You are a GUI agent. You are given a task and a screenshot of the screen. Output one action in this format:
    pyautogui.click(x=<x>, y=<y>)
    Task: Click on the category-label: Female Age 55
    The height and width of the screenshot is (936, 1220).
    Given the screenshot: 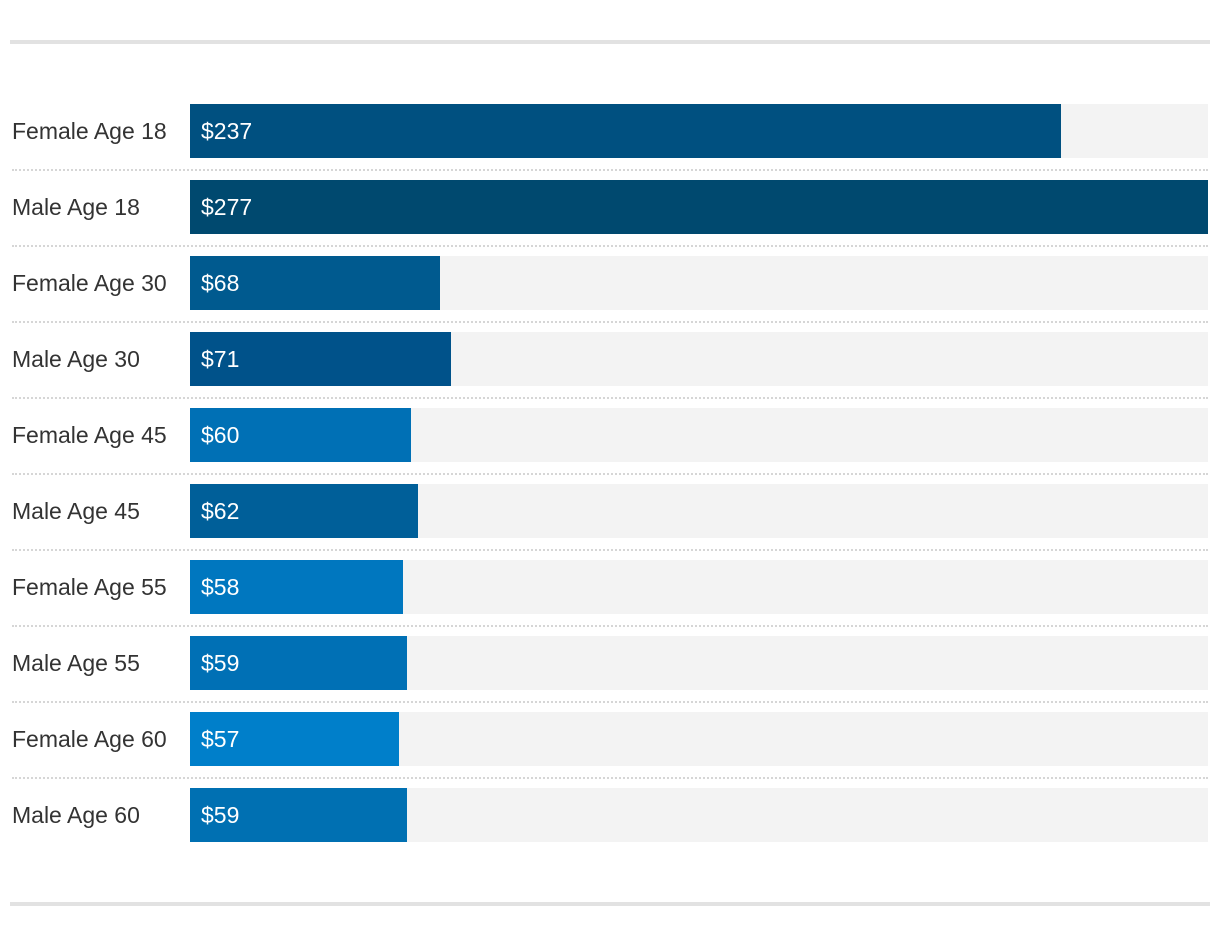 What is the action you would take?
    pyautogui.click(x=89, y=587)
    